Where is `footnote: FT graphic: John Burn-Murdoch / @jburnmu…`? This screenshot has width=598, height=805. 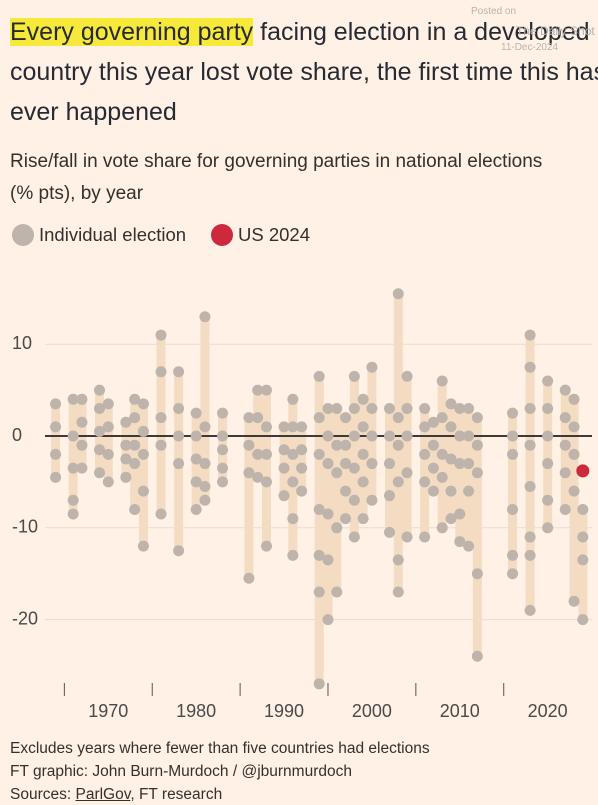
footnote: FT graphic: John Burn-Murdoch / @jburnmu… is located at coordinates (181, 771).